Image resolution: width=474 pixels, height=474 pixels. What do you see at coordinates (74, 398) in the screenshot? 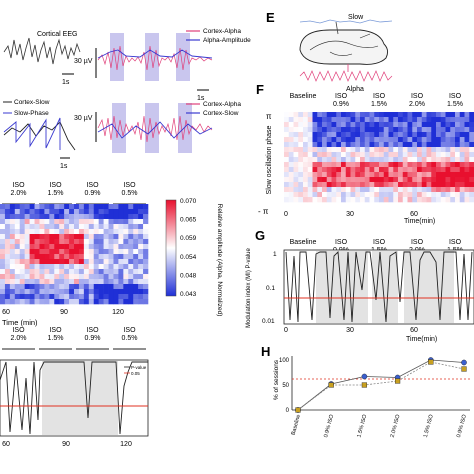
I see `left-pvalue-trace` at bounding box center [74, 398].